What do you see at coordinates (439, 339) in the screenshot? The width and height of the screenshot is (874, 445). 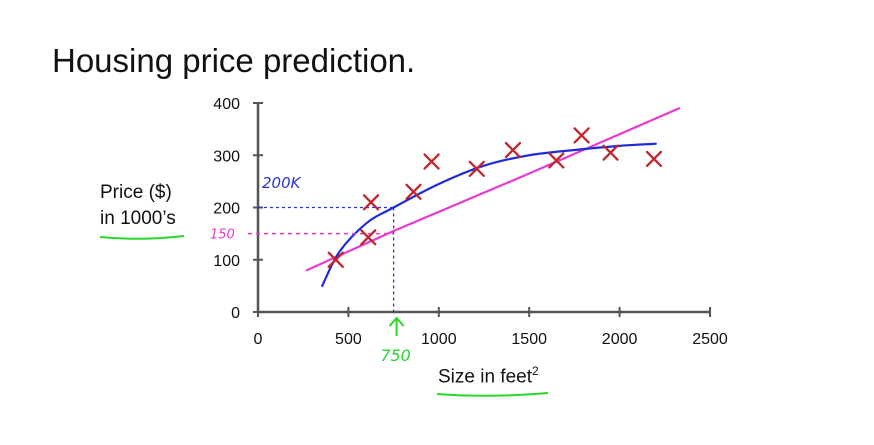 I see `x-tick-label: 1000` at bounding box center [439, 339].